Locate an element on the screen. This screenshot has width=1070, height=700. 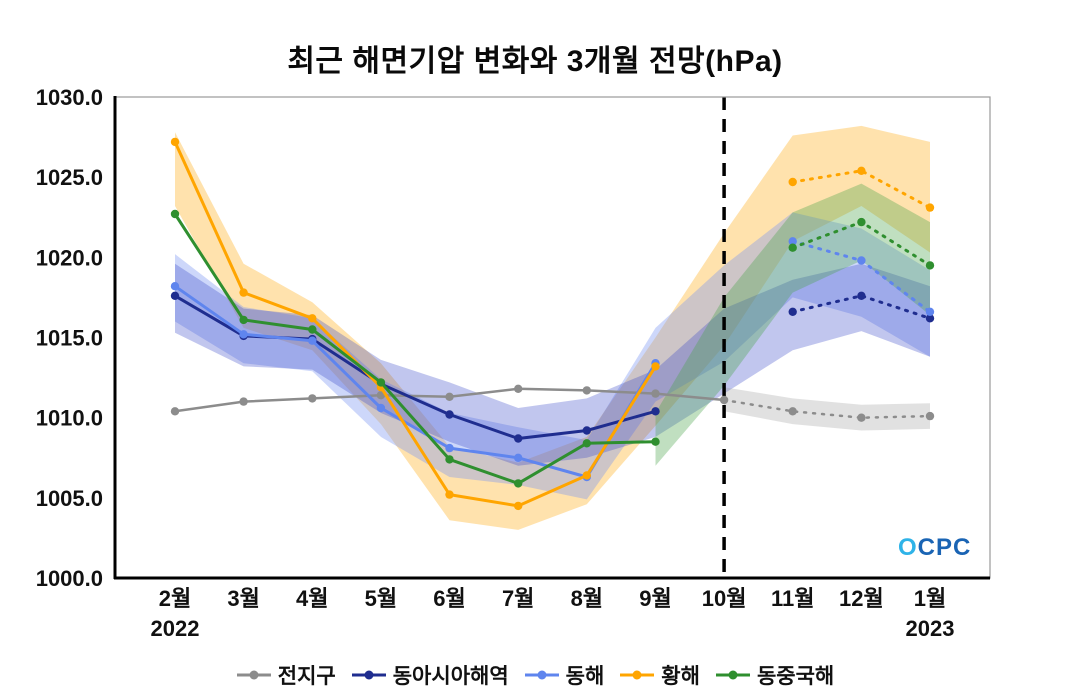
legend-marker-east-sea is located at coordinates (541, 675).